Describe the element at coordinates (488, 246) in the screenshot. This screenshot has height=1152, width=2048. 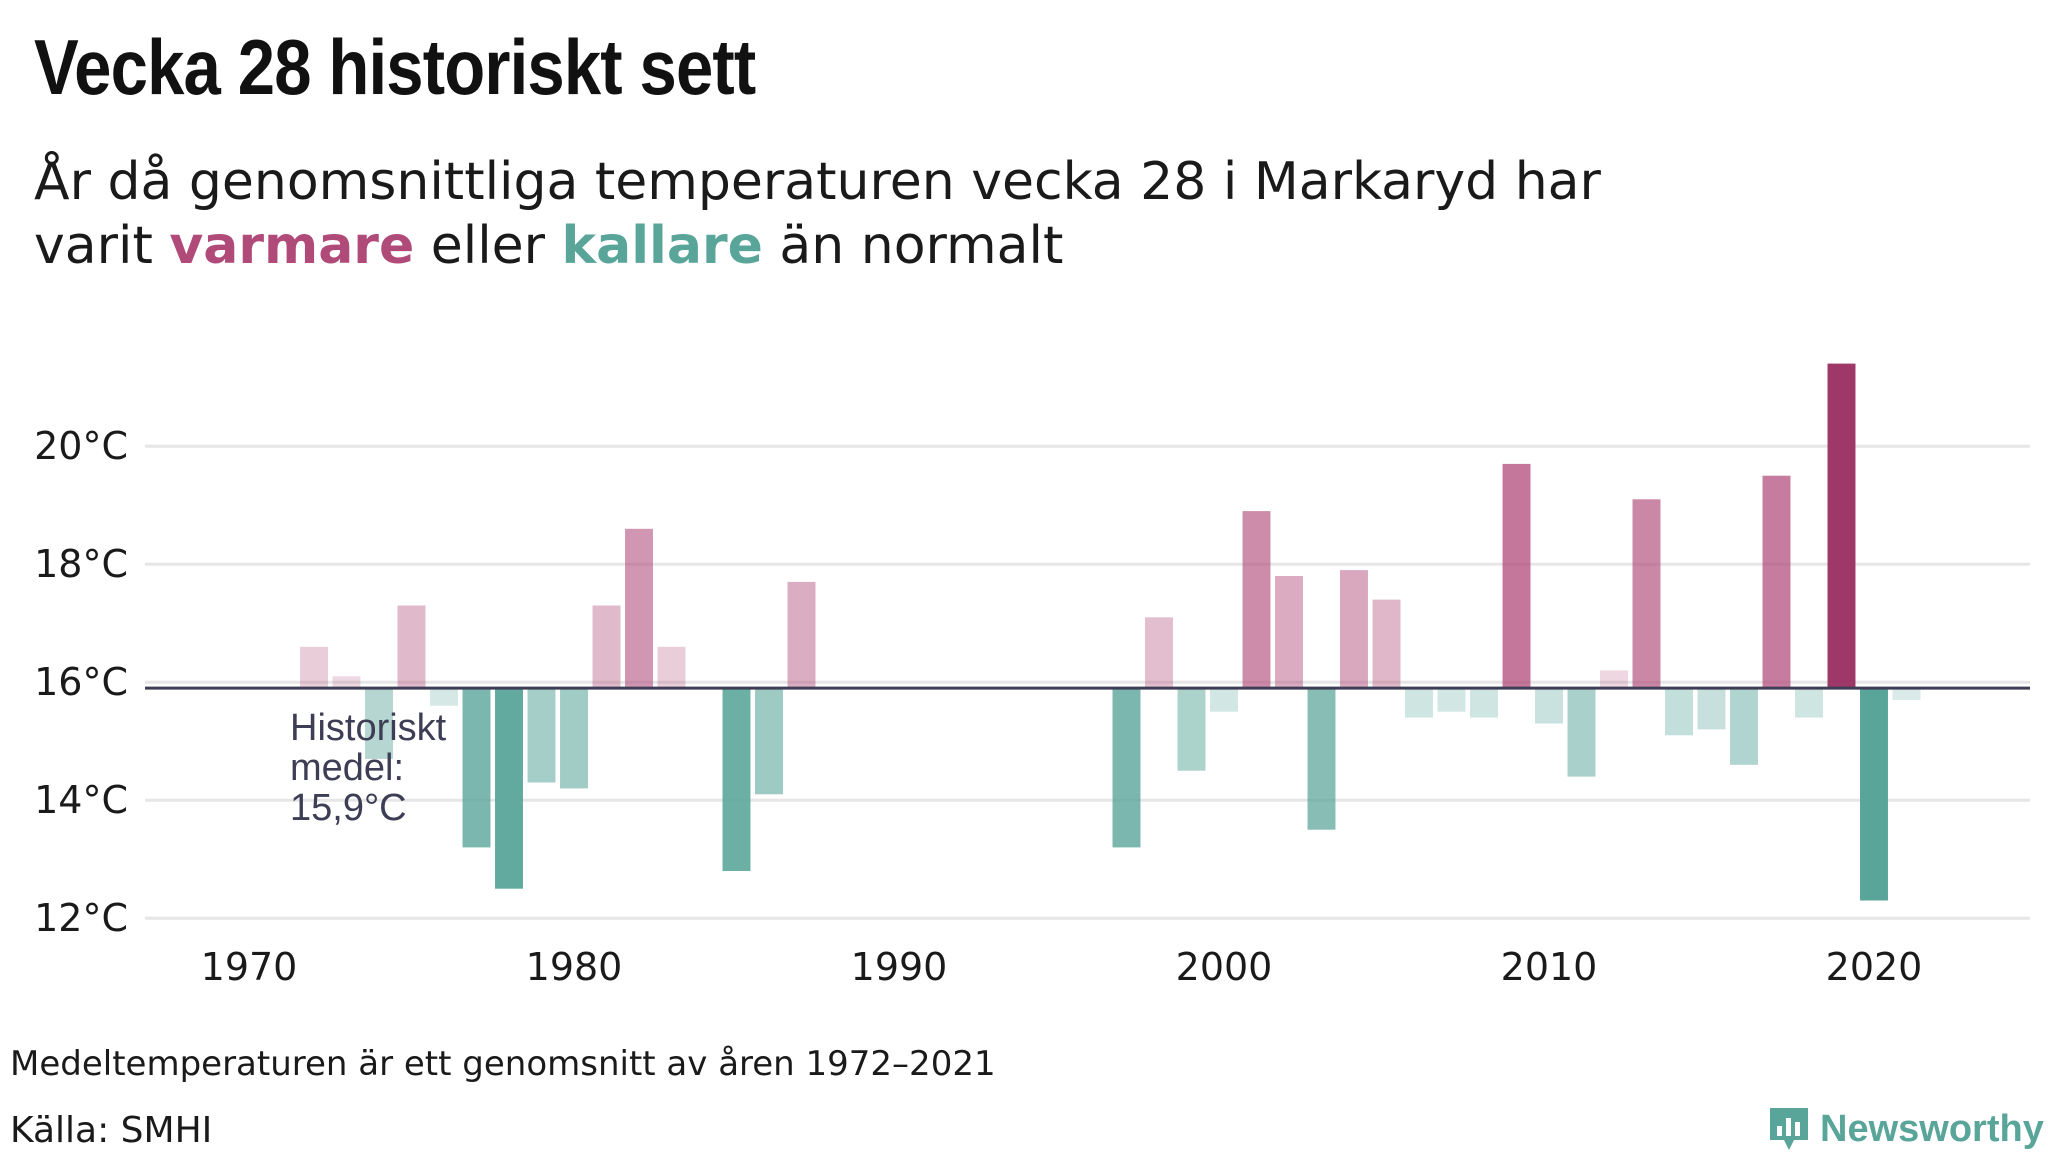
I see `subtitle-mid: eller` at that location.